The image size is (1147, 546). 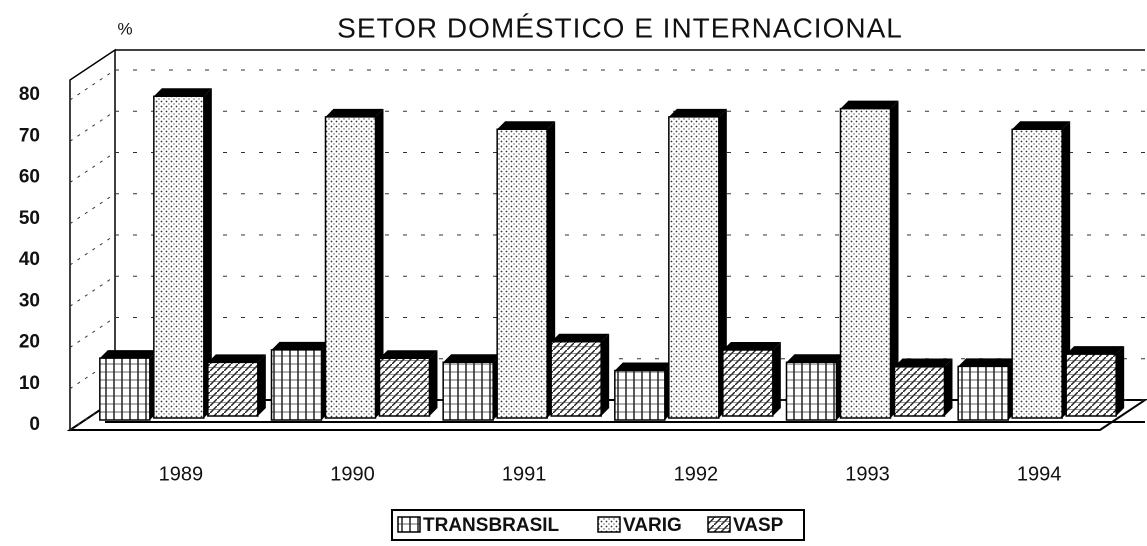 I want to click on legend-label: VASP, so click(x=758, y=525).